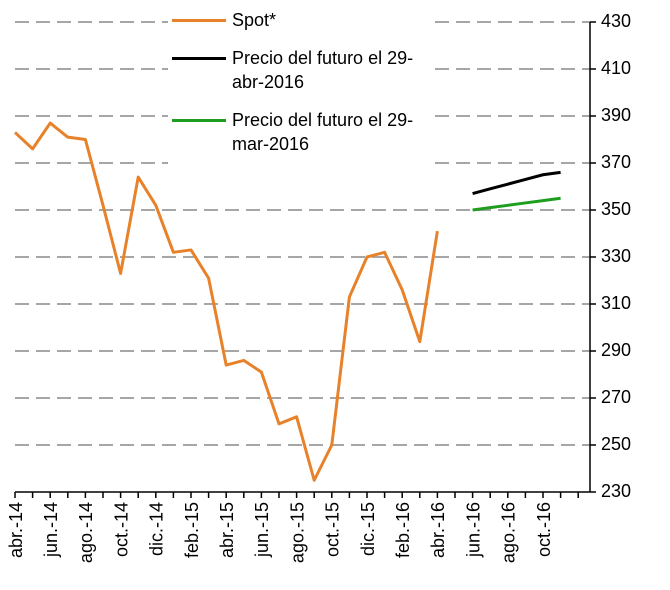  Describe the element at coordinates (86, 532) in the screenshot. I see `x-tick-label: ago.-14` at that location.